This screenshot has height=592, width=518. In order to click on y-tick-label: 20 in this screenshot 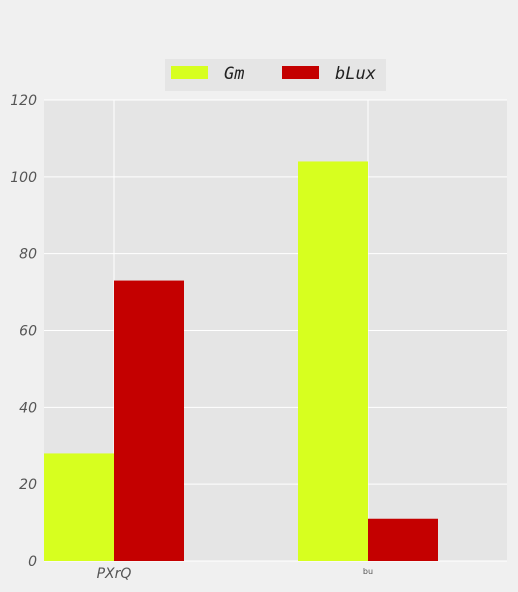, I will do `click(28, 485)`.